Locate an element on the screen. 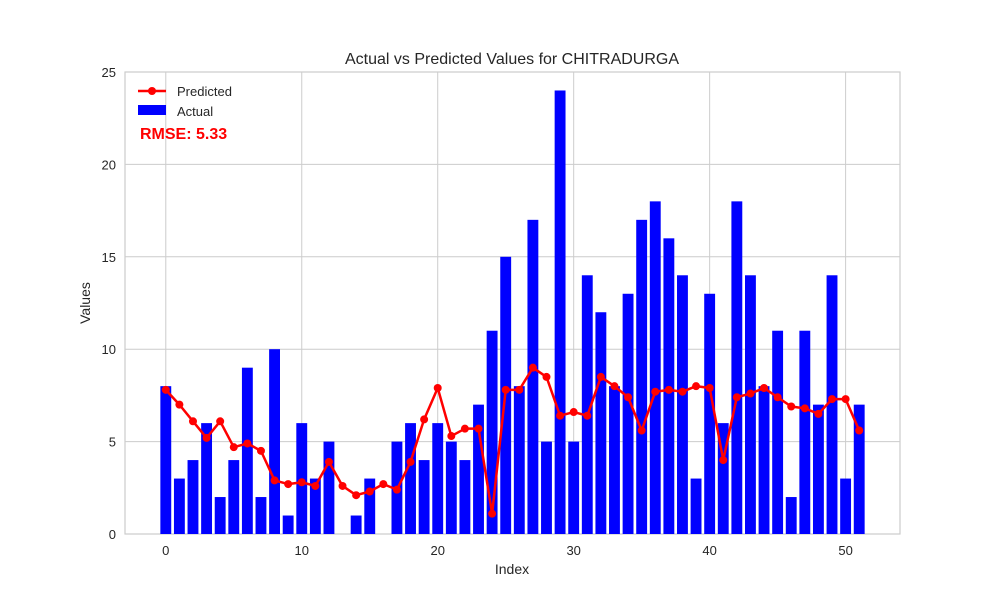  x-tick-label: 30 is located at coordinates (573, 550).